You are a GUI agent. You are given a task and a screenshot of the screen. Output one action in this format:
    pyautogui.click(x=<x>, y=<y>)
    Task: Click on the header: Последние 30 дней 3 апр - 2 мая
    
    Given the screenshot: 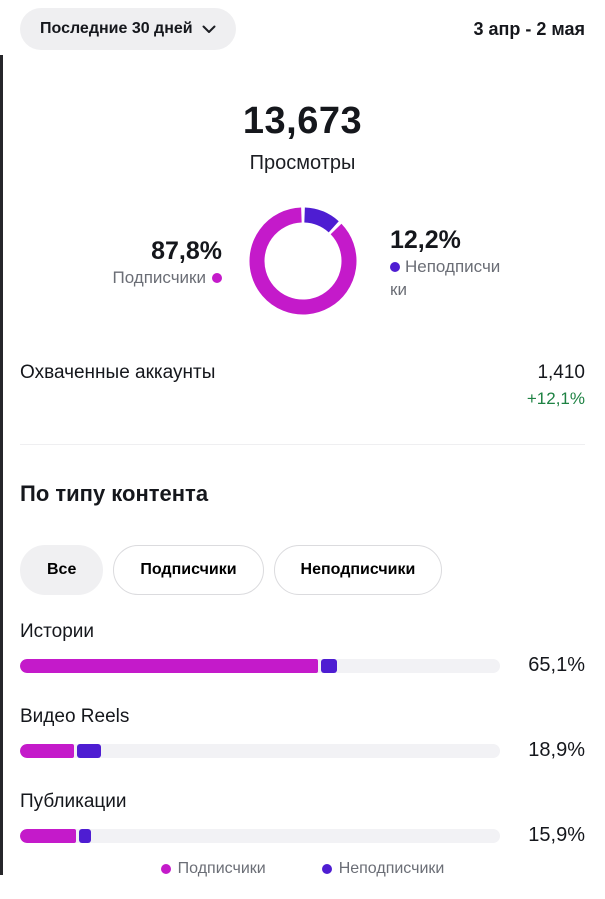 What is the action you would take?
    pyautogui.click(x=302, y=29)
    